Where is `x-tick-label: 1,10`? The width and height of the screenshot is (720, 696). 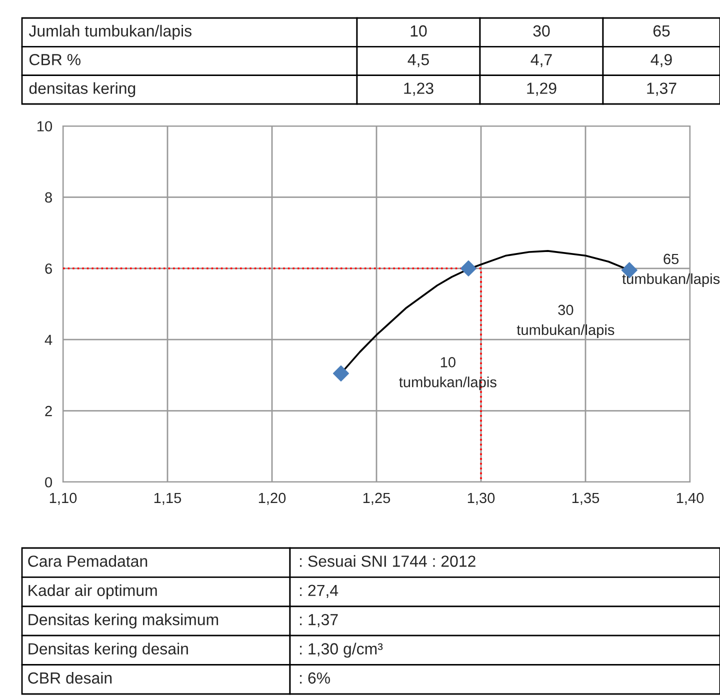 x-tick-label: 1,10 is located at coordinates (63, 498).